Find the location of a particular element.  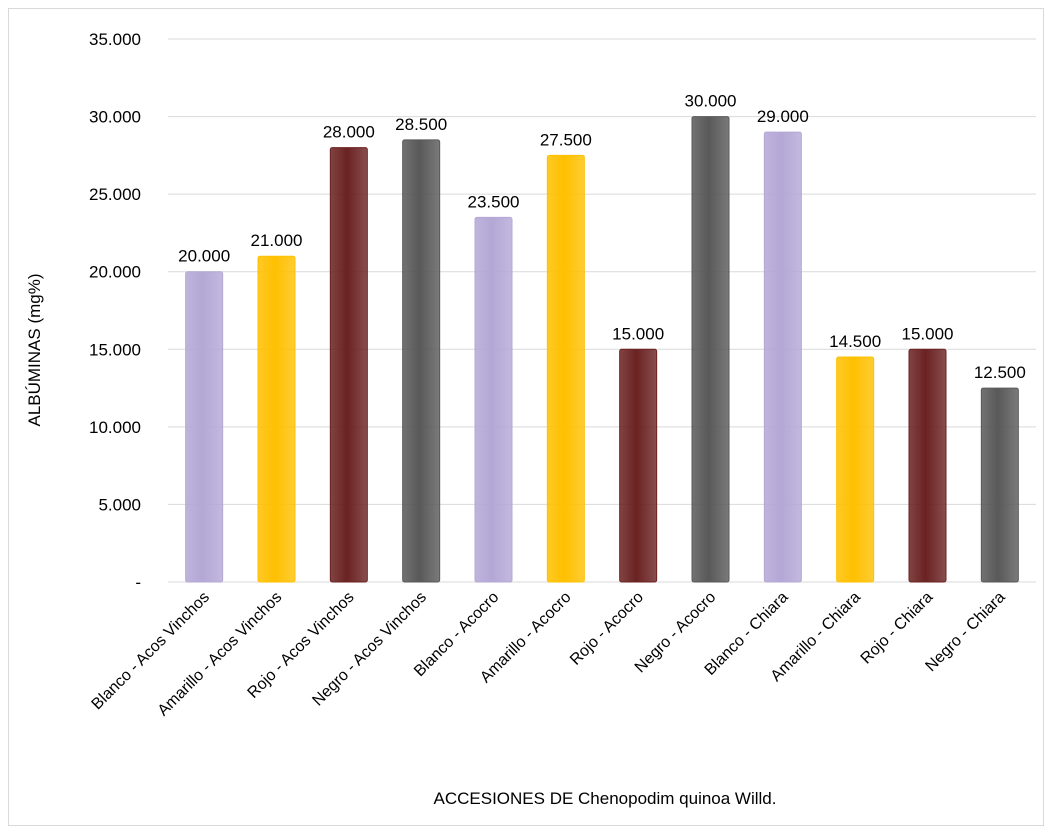

data-label: 12.500 is located at coordinates (1000, 372).